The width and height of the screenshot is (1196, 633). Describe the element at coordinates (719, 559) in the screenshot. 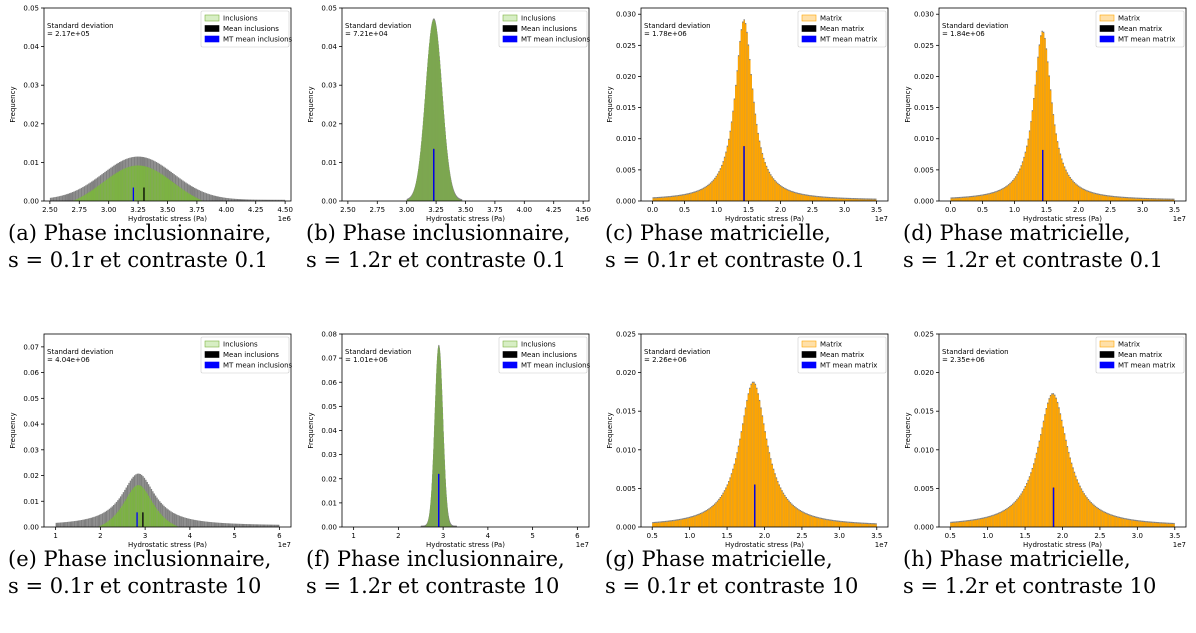

I see `caption-g-line1: (g) Phase matricielle,` at that location.